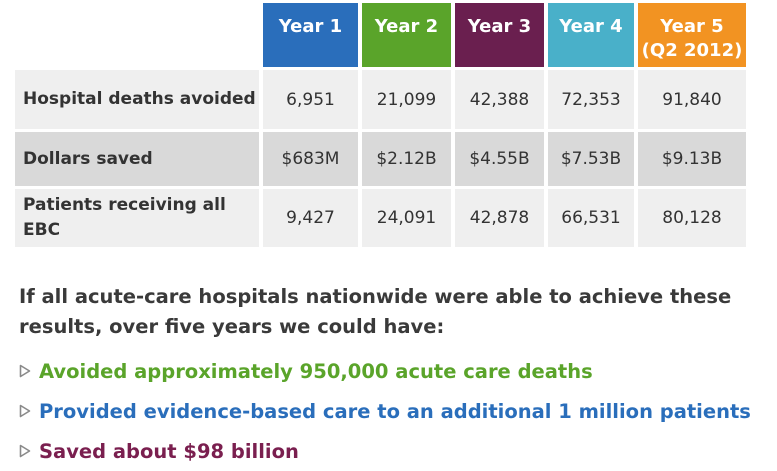 The height and width of the screenshot is (471, 777). Describe the element at coordinates (398, 451) in the screenshot. I see `list-item: Saved about $98 billion` at that location.